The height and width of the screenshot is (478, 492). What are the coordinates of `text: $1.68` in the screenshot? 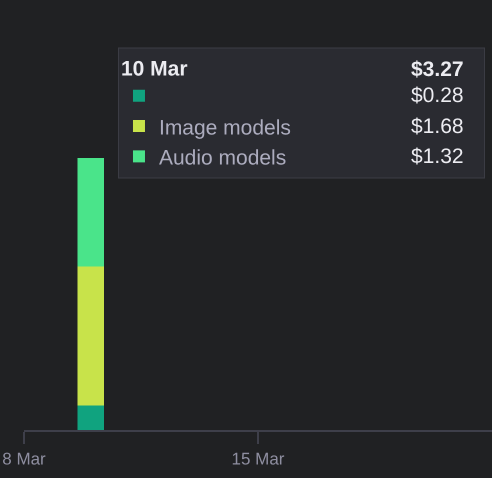 It's located at (437, 126).